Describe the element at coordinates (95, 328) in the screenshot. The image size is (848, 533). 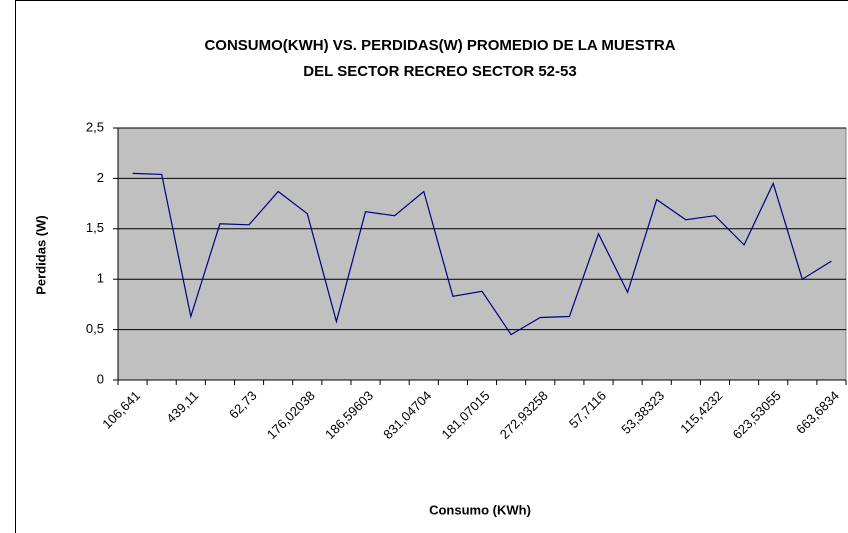
I see `y-tick-label: 0,5` at that location.